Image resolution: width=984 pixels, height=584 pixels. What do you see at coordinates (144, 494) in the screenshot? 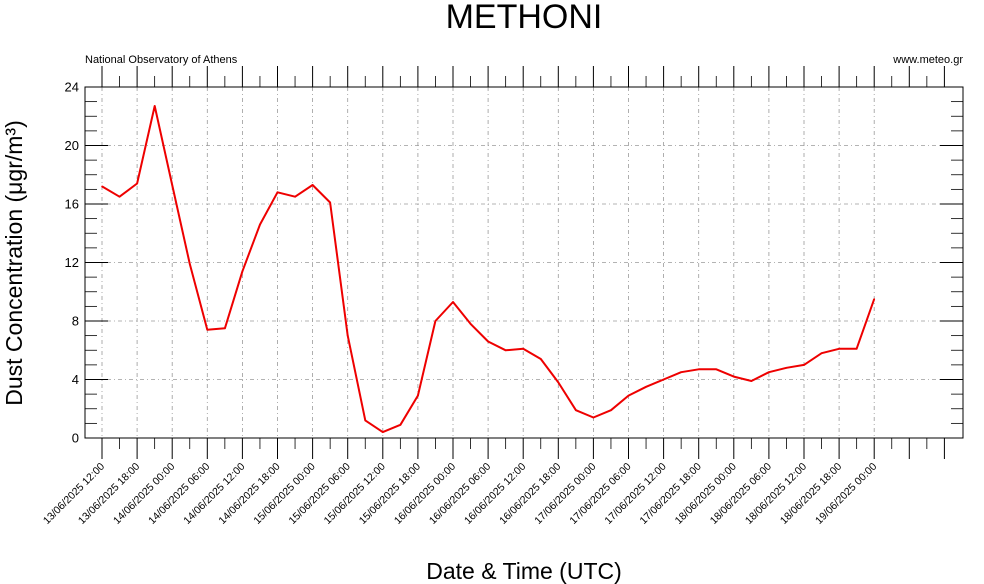
I see `x-tick-label: 14/06/2025 00:00` at bounding box center [144, 494].